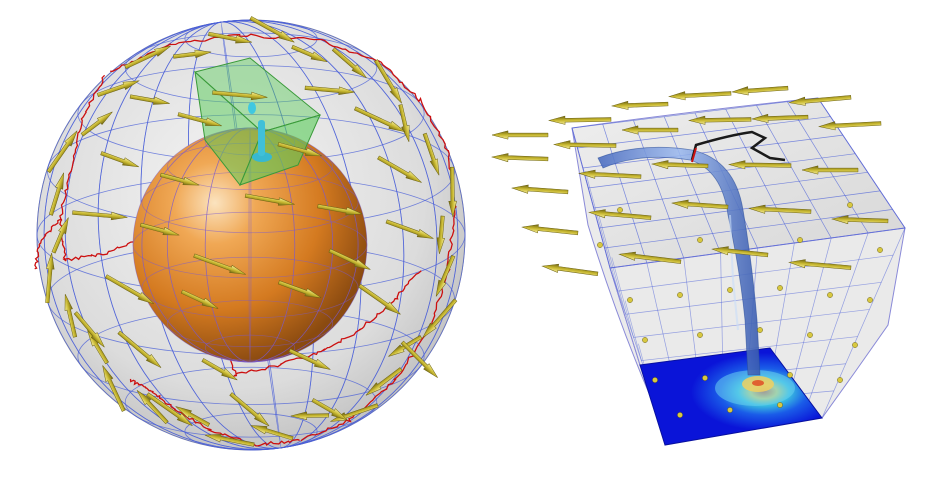 This screenshot has height=479, width=932. Describe the element at coordinates (261, 138) in the screenshot. I see `cyan-structure-stem` at that location.